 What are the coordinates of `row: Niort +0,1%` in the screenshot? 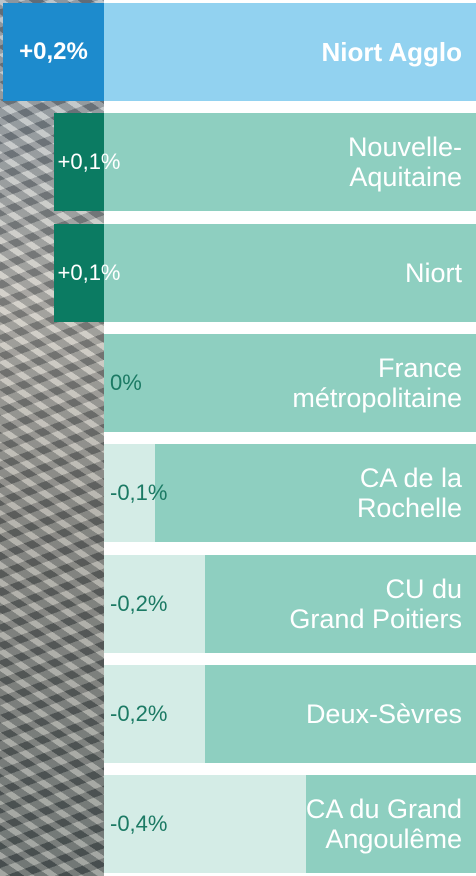 It's located at (238, 272).